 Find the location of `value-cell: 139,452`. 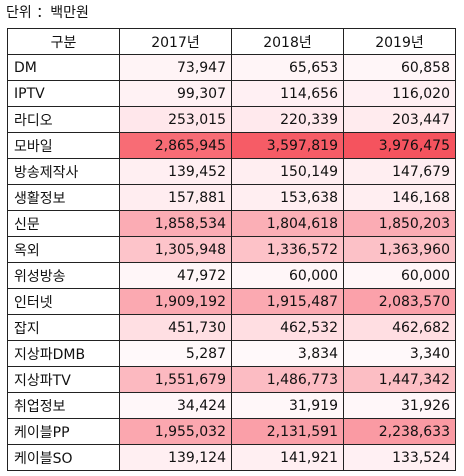

value-cell: 139,452 is located at coordinates (175, 171).